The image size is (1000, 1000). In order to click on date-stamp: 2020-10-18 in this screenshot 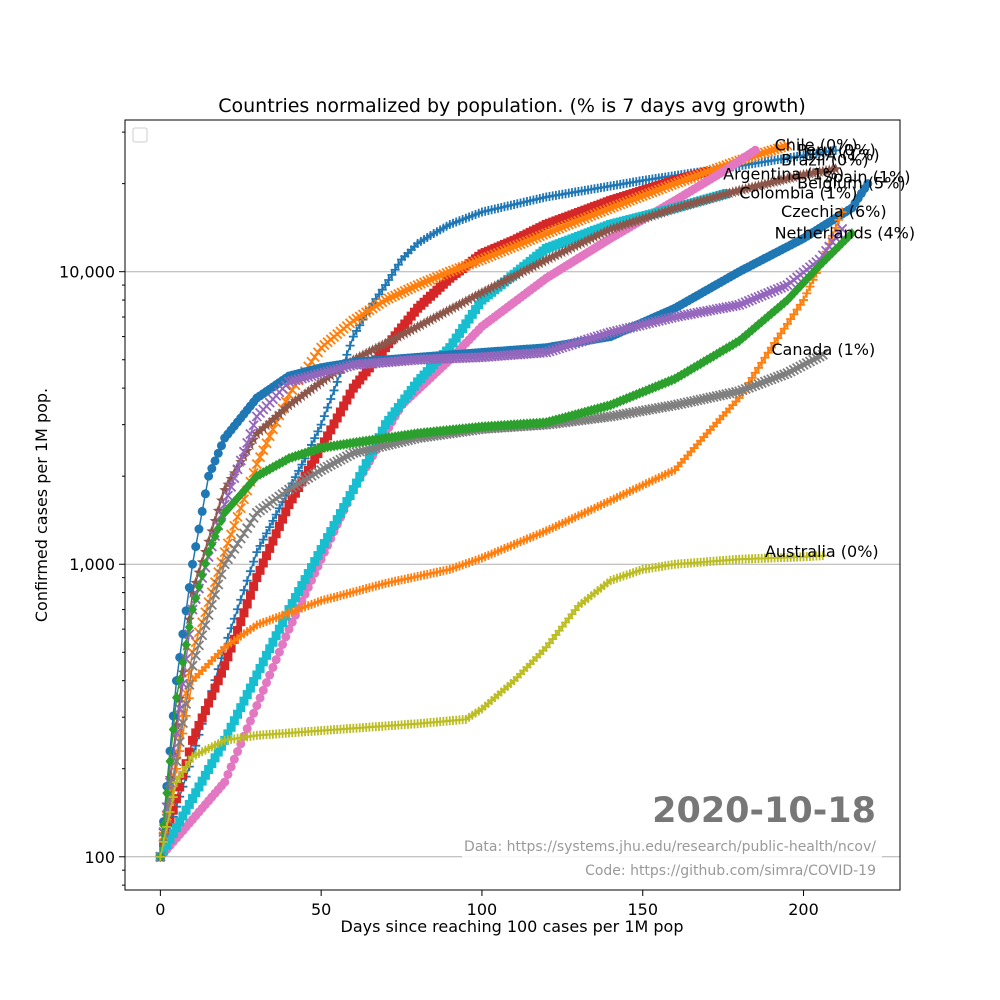, I will do `click(764, 811)`.